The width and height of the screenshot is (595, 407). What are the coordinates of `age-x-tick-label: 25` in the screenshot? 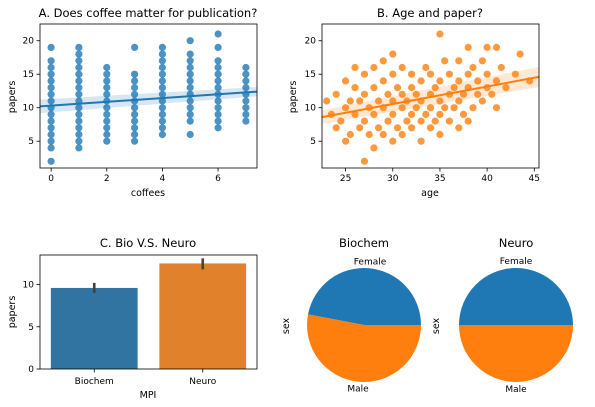 It's located at (345, 179).